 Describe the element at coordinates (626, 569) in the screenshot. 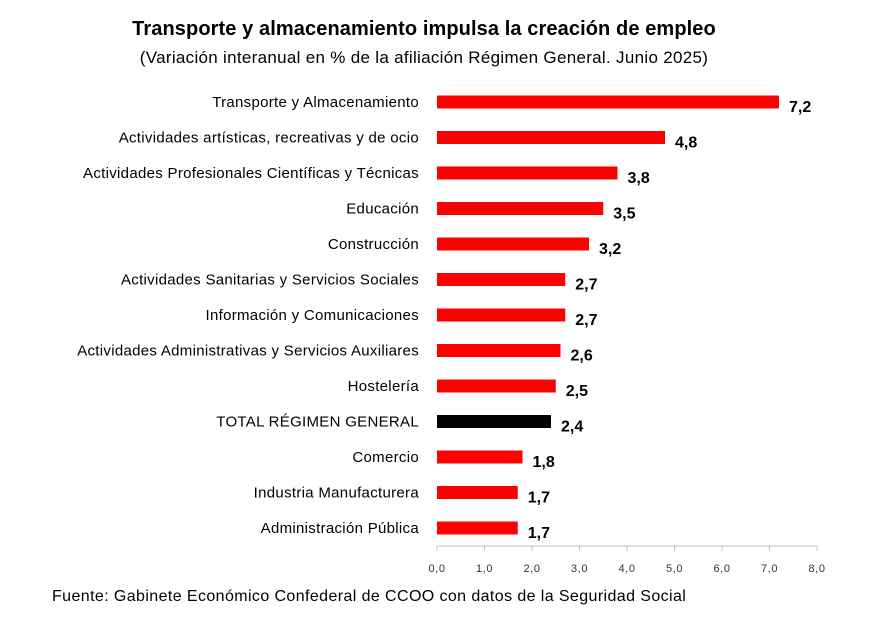

I see `x-tick-label: 4,0` at that location.